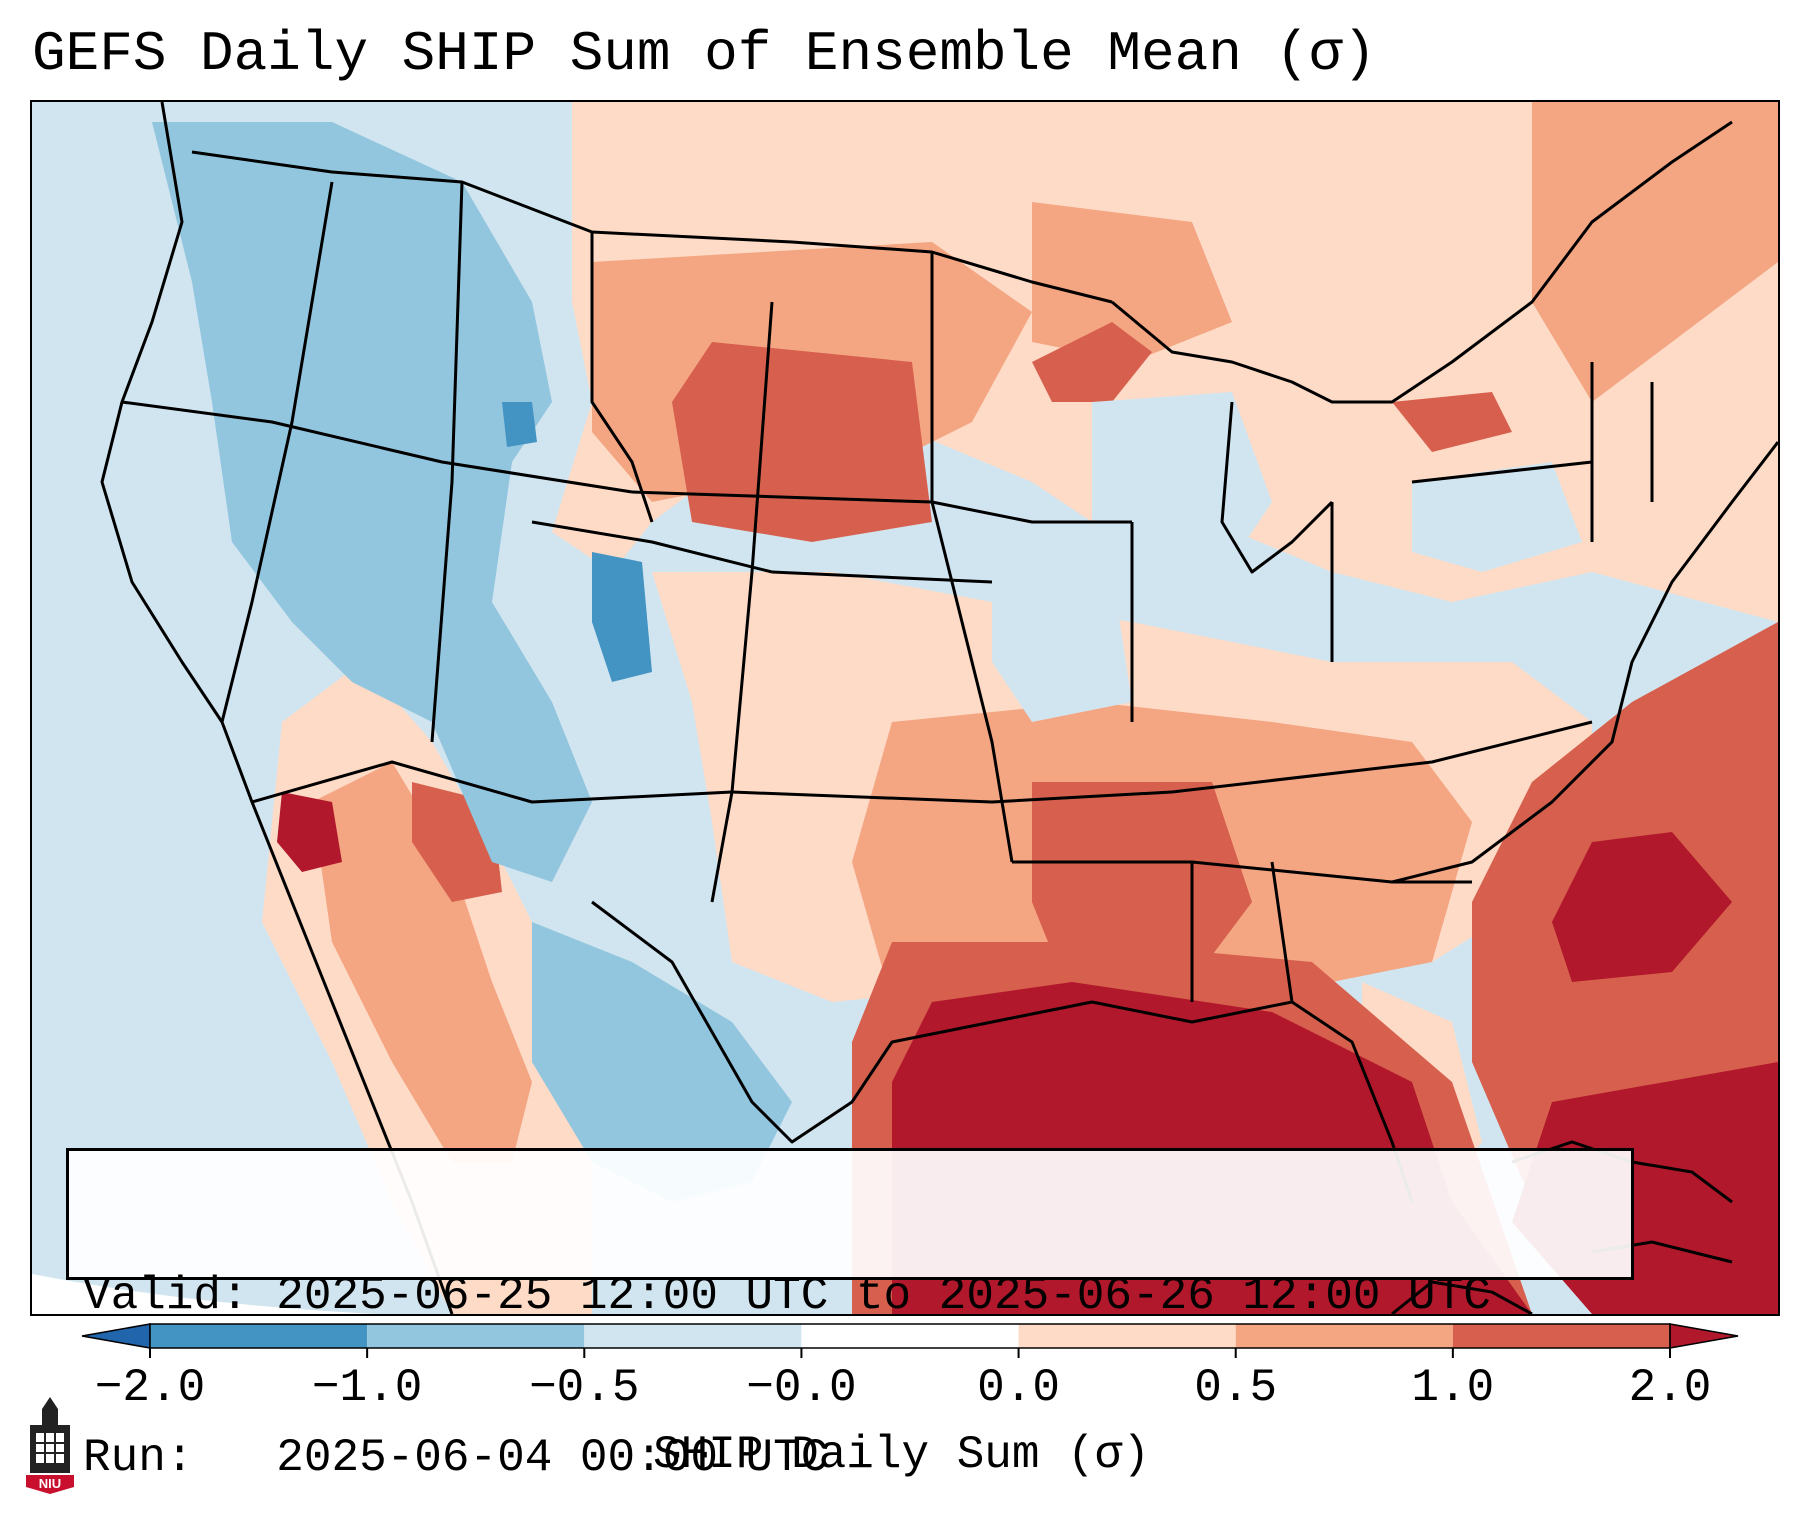  I want to click on anomaly-region-texas-mexico, so click(662, 1062).